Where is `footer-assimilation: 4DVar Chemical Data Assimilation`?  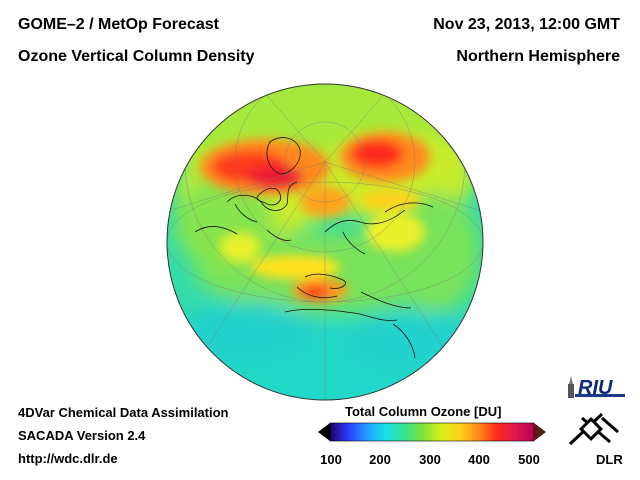
footer-assimilation: 4DVar Chemical Data Assimilation is located at coordinates (123, 412).